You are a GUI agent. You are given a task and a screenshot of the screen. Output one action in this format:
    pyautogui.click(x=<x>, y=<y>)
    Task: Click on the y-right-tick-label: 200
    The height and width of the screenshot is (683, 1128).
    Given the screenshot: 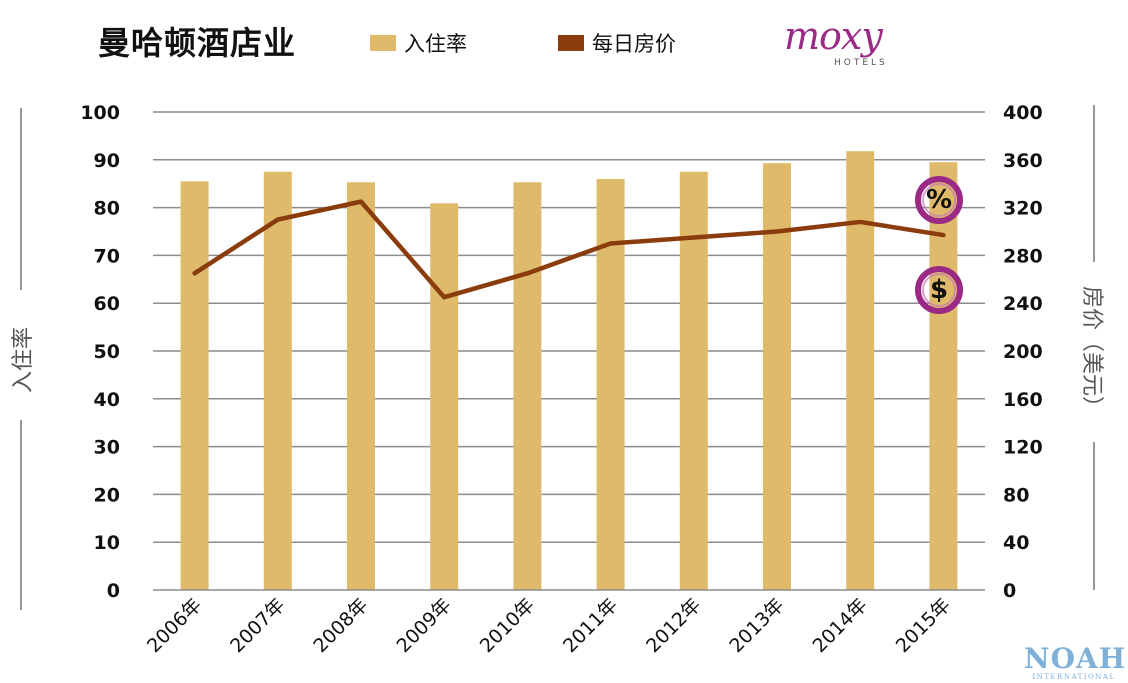 What is the action you would take?
    pyautogui.click(x=1023, y=352)
    